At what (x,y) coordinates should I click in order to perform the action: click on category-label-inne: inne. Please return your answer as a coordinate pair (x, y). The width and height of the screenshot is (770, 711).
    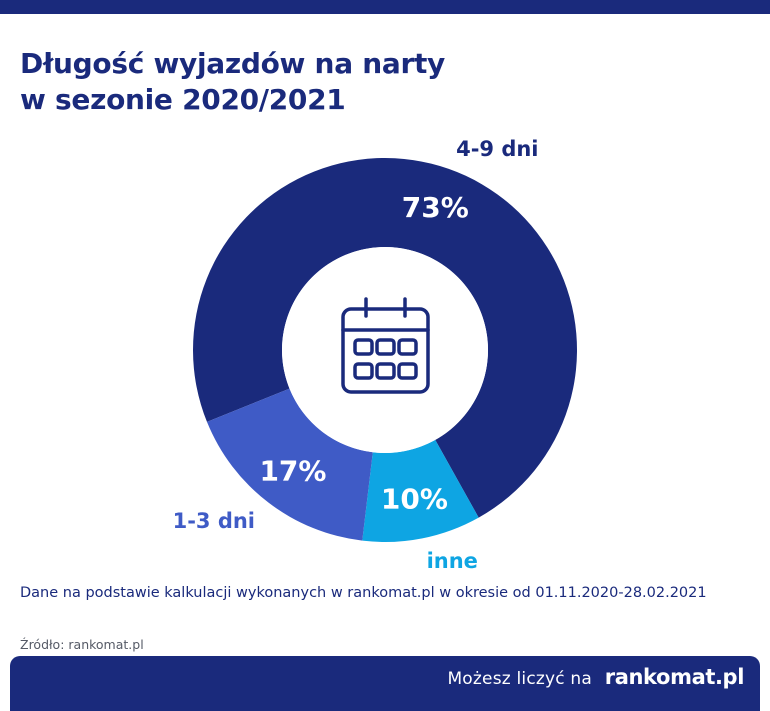
    Looking at the image, I should click on (452, 561).